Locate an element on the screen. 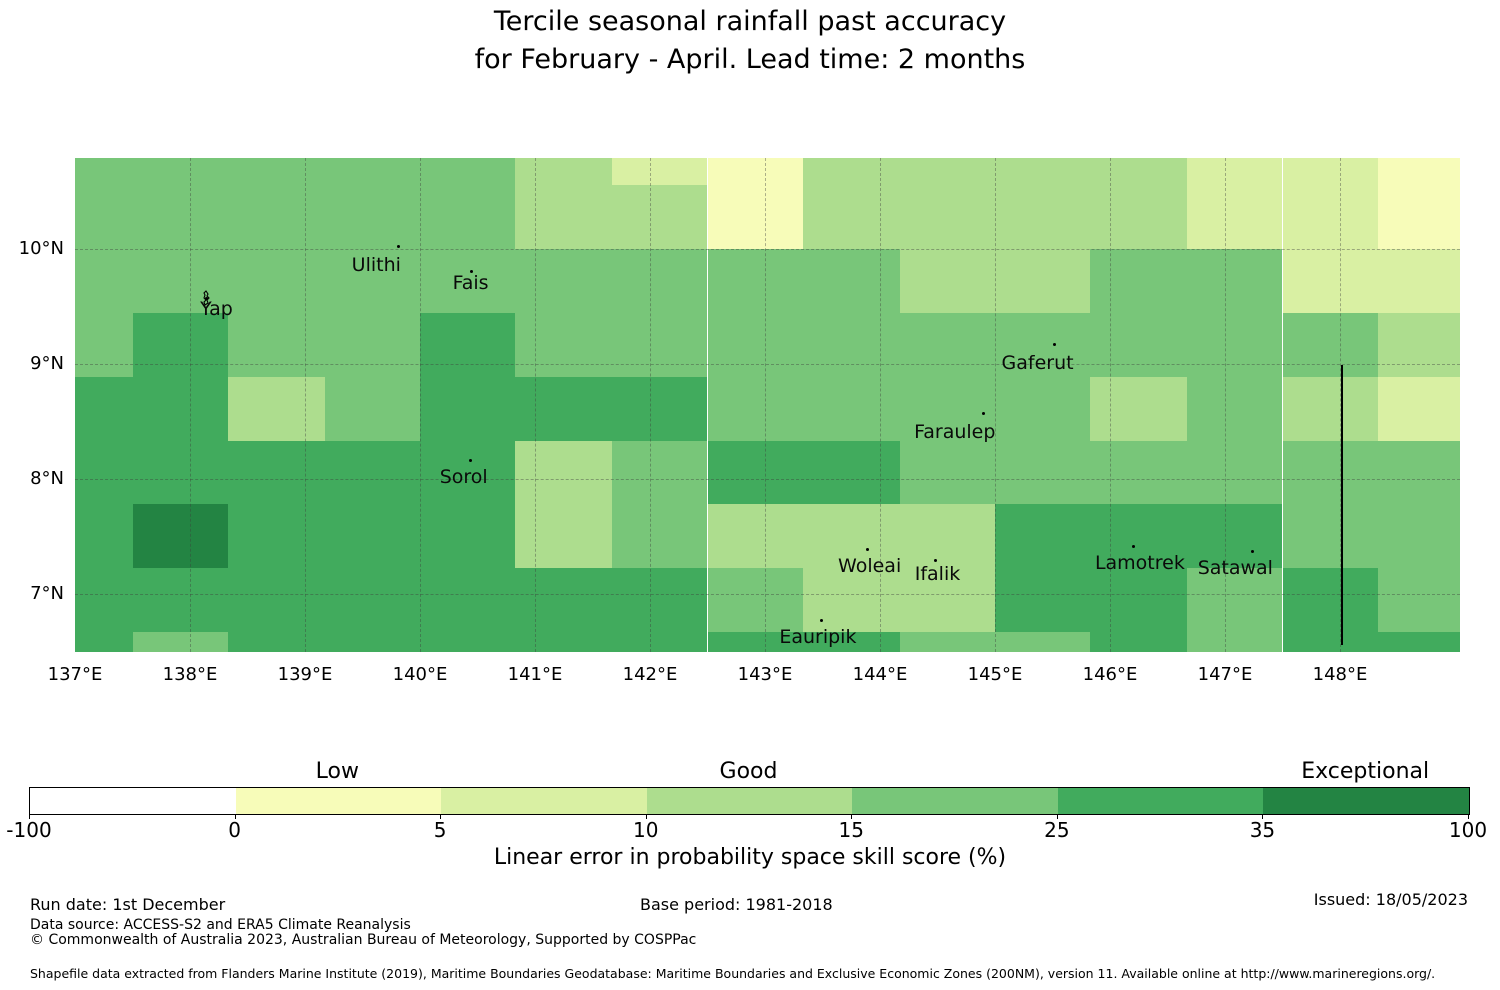  y-tick-label: 9°N is located at coordinates (47, 363).